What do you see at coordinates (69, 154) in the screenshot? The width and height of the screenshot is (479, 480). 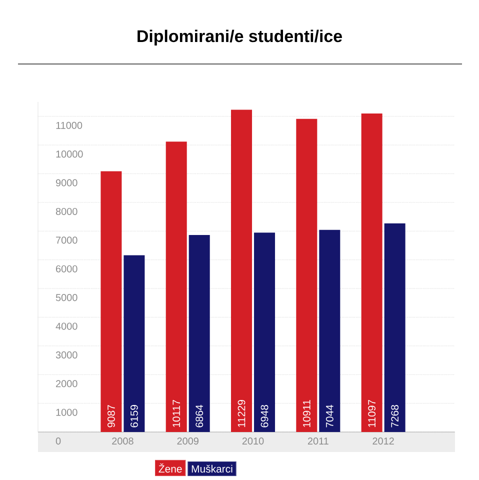 I see `y-tick-label: 10000` at bounding box center [69, 154].